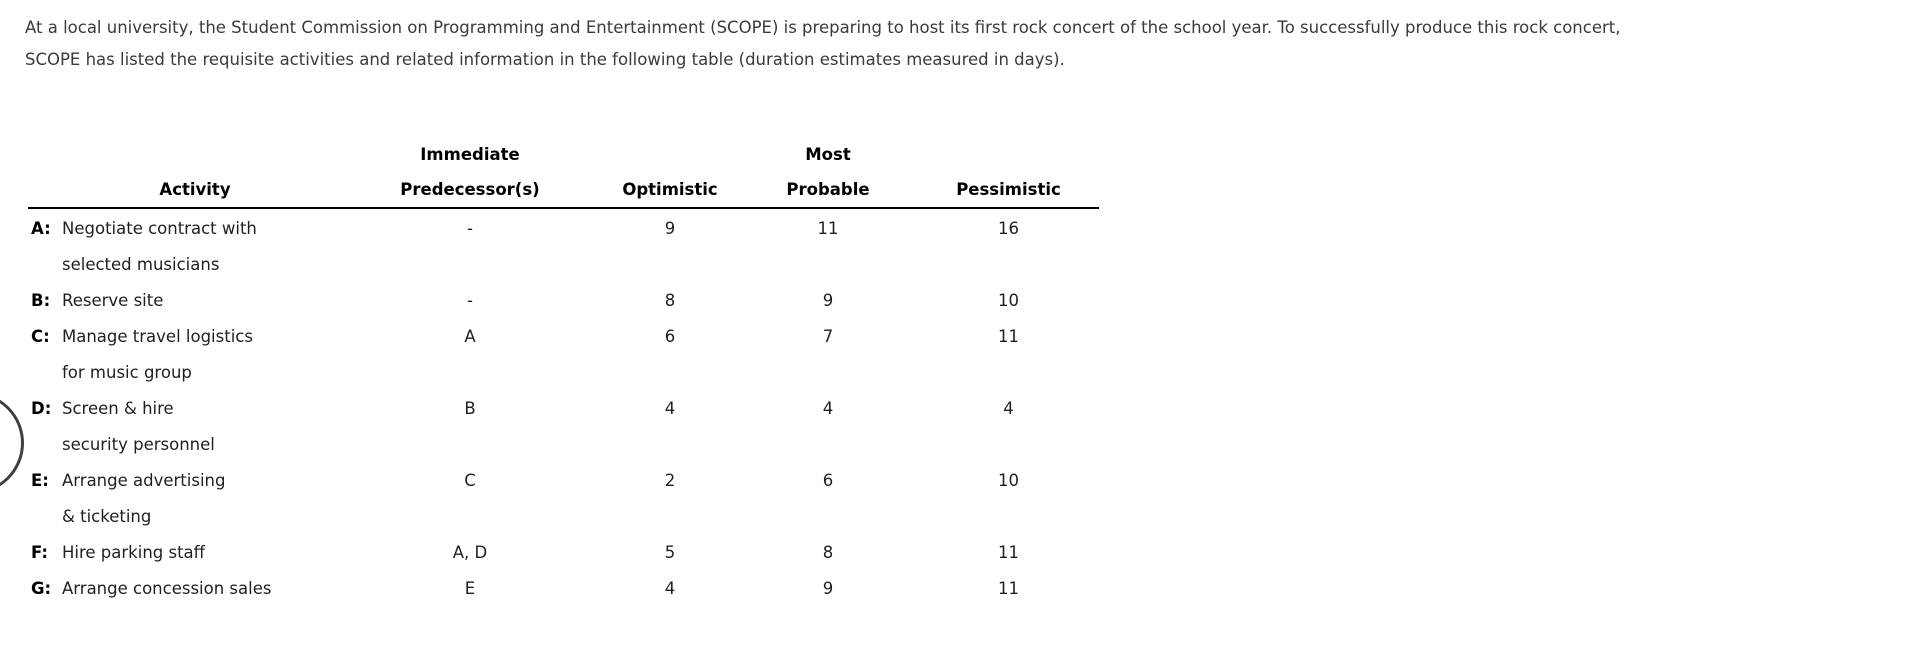 The width and height of the screenshot is (1930, 668). What do you see at coordinates (470, 588) in the screenshot?
I see `predecessor-value: E` at bounding box center [470, 588].